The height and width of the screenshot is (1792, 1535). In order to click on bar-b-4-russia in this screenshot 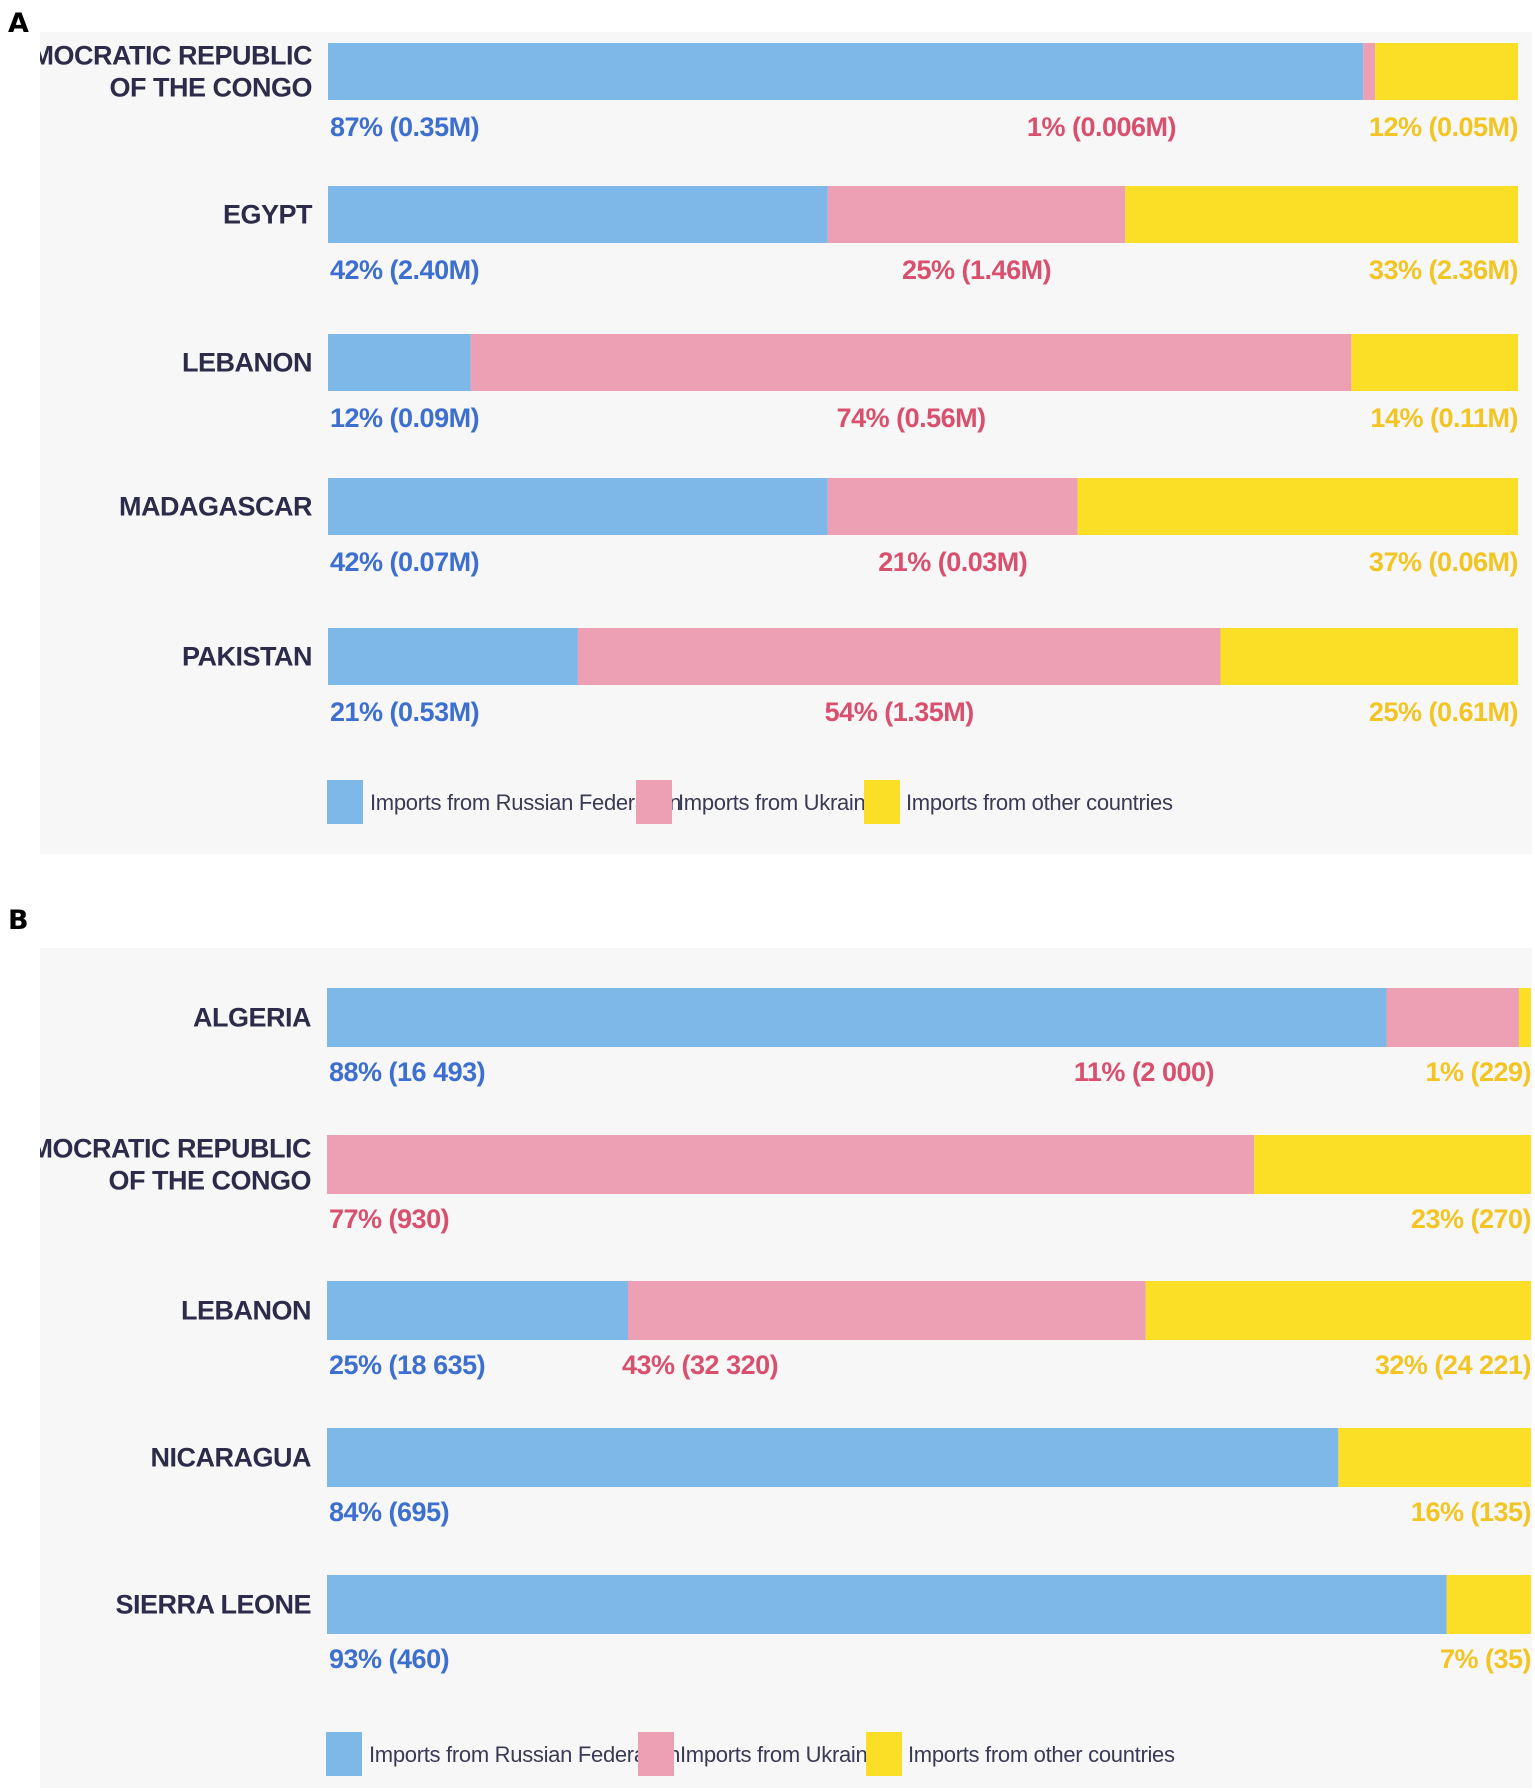, I will do `click(887, 1604)`.